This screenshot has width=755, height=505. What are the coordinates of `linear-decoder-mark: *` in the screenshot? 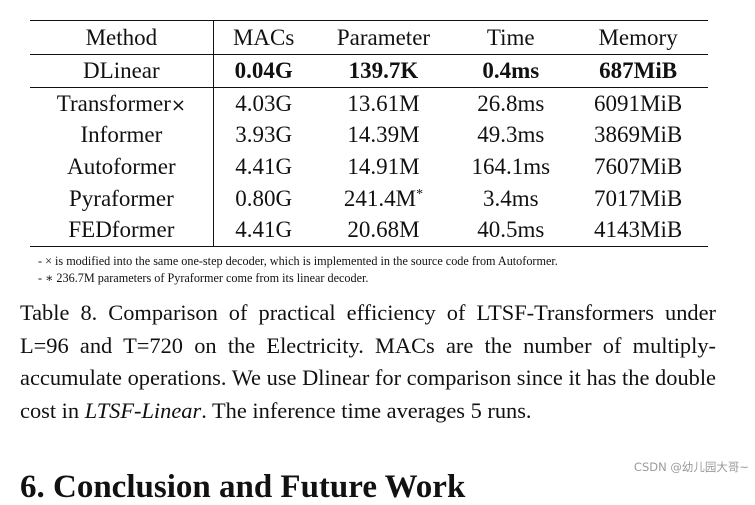 It's located at (420, 194).